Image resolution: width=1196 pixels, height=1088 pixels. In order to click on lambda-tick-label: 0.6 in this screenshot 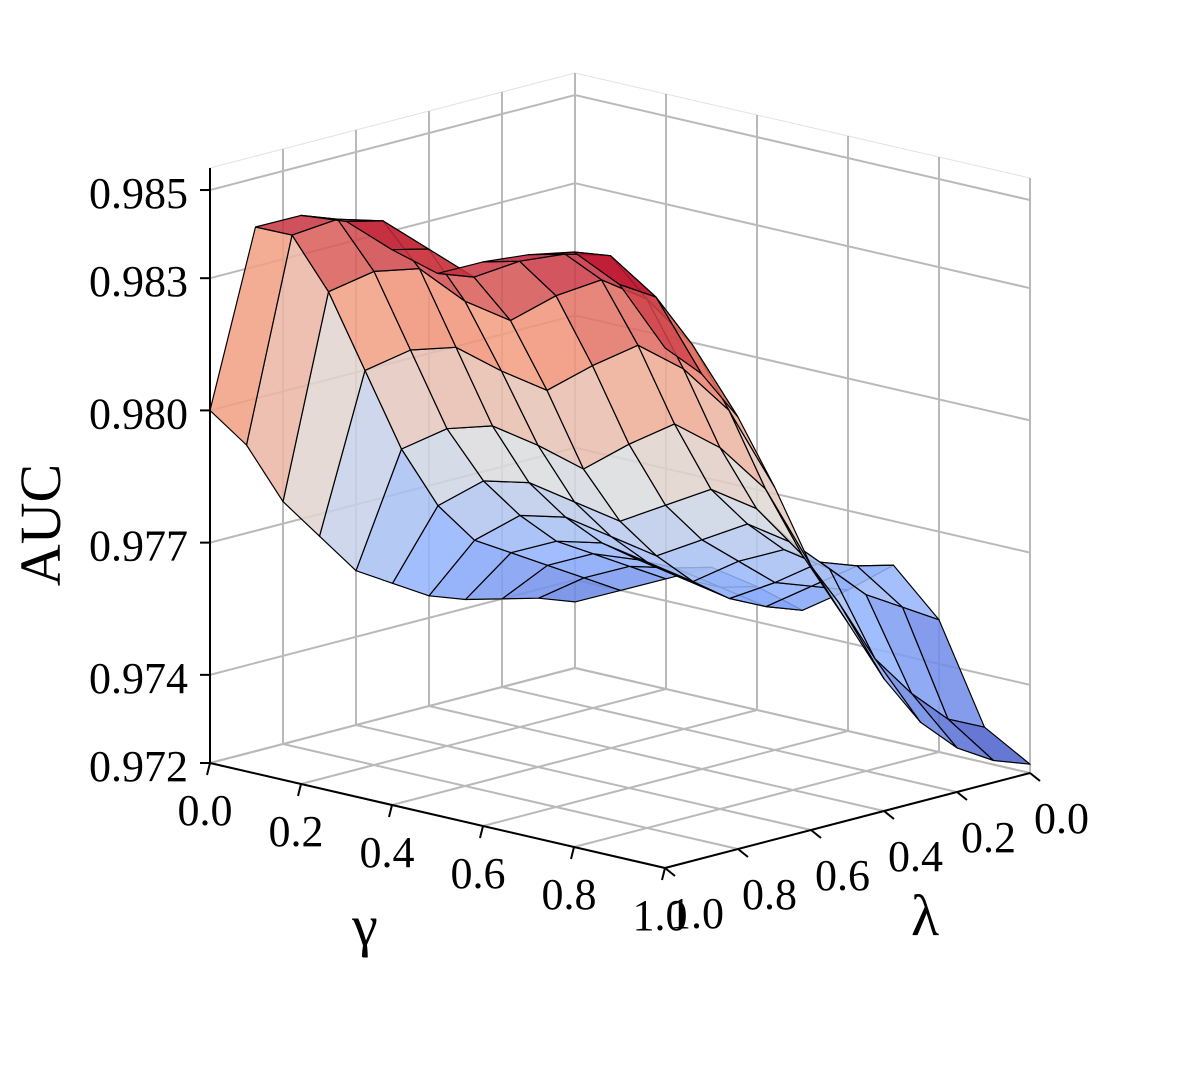, I will do `click(842, 875)`.